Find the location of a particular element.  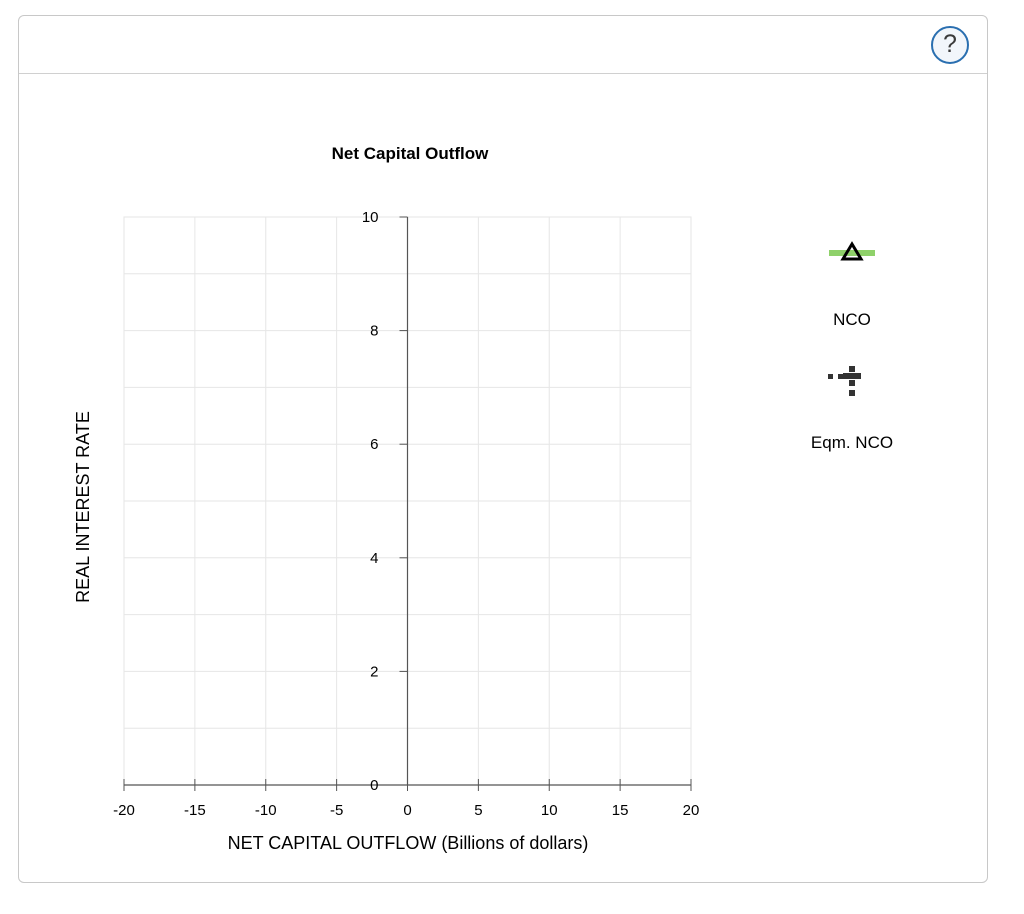

x-tick-label: 20 is located at coordinates (691, 810).